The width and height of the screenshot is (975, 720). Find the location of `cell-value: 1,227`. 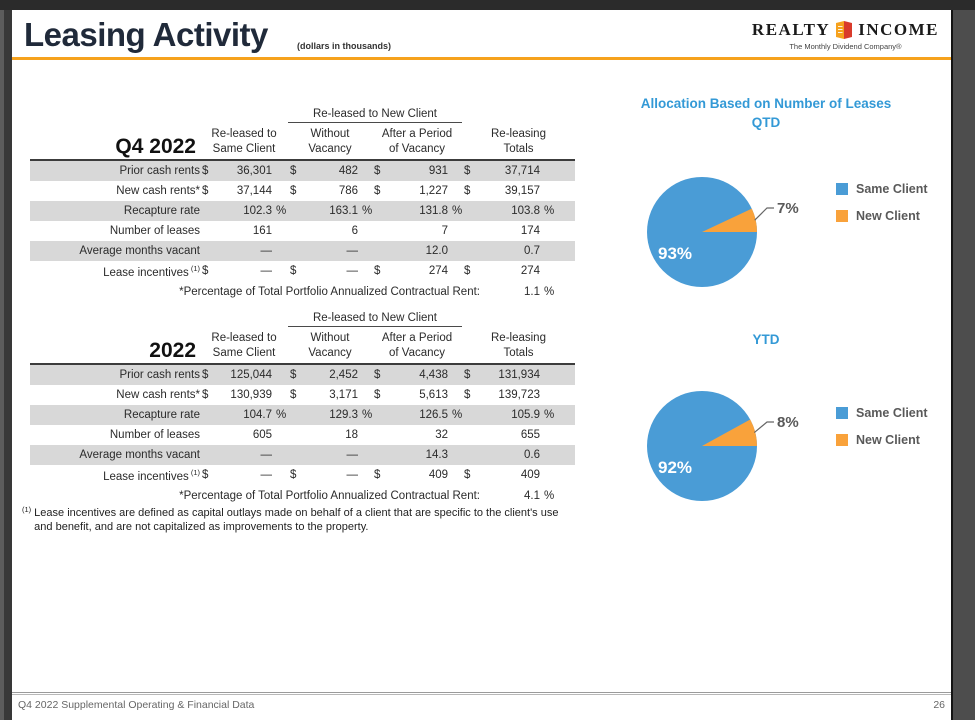

cell-value: 1,227 is located at coordinates (433, 191).